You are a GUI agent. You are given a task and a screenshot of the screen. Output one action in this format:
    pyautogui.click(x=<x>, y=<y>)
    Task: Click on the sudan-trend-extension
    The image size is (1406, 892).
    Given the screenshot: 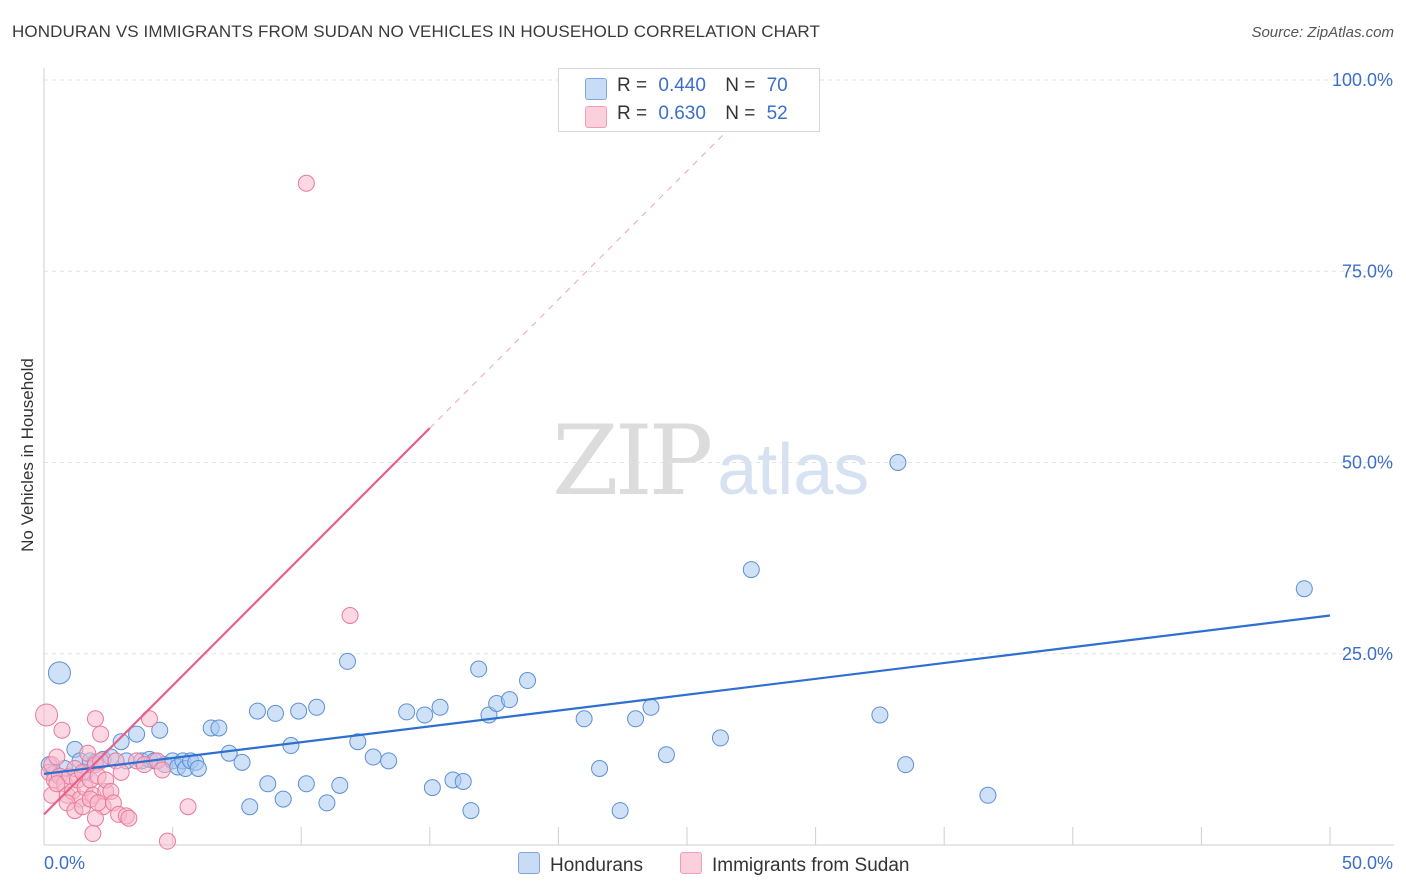 What is the action you would take?
    pyautogui.click(x=590, y=267)
    